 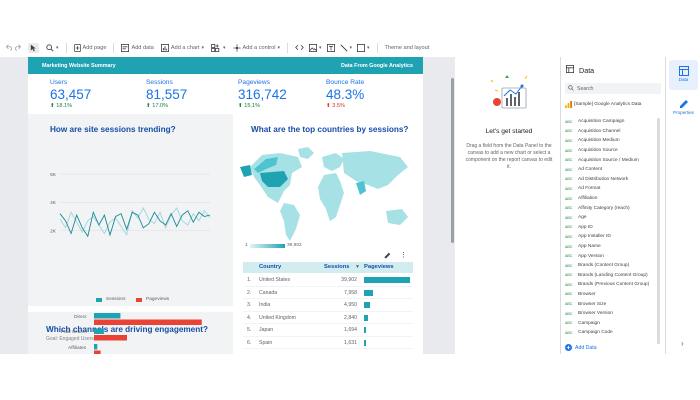 What do you see at coordinates (299, 47) in the screenshot?
I see `embed-button` at bounding box center [299, 47].